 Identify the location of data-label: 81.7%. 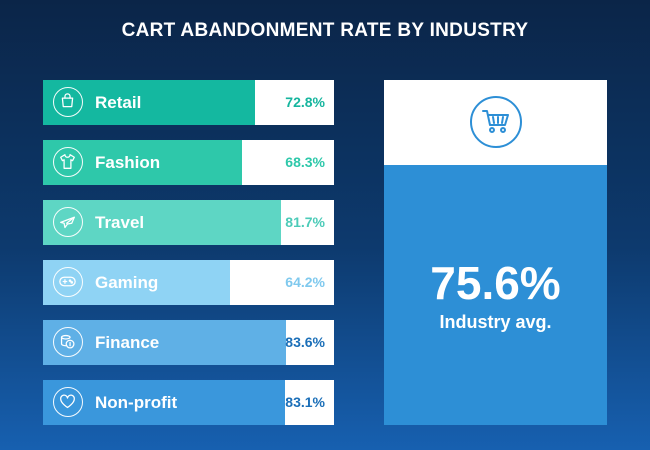
(305, 222).